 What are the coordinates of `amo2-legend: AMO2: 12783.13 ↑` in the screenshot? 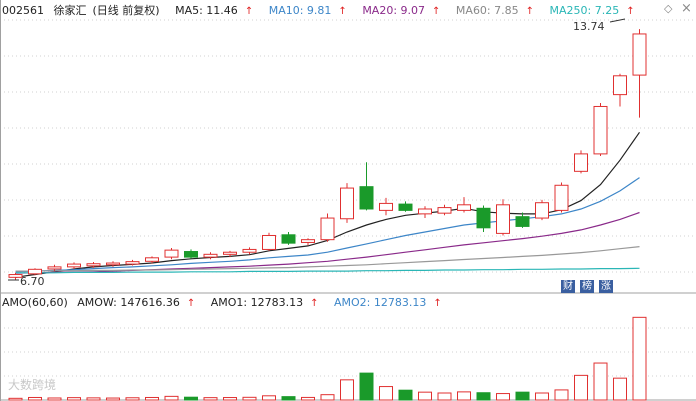 It's located at (388, 302).